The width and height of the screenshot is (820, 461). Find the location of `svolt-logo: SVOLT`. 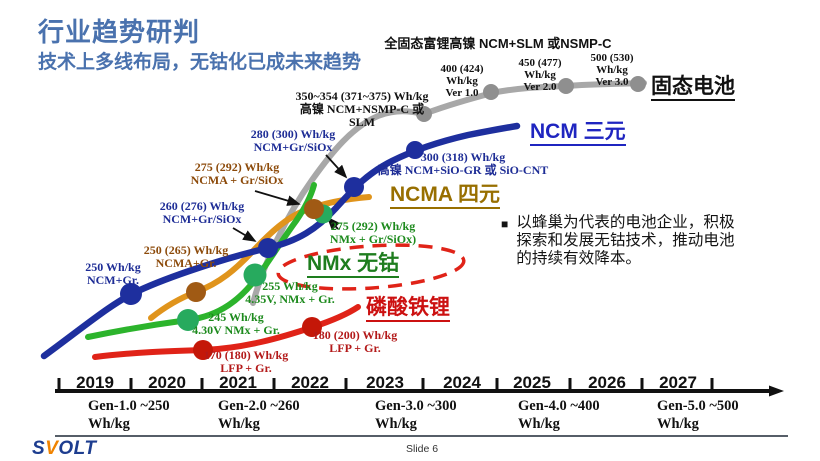

svolt-logo: SVOLT is located at coordinates (64, 449).